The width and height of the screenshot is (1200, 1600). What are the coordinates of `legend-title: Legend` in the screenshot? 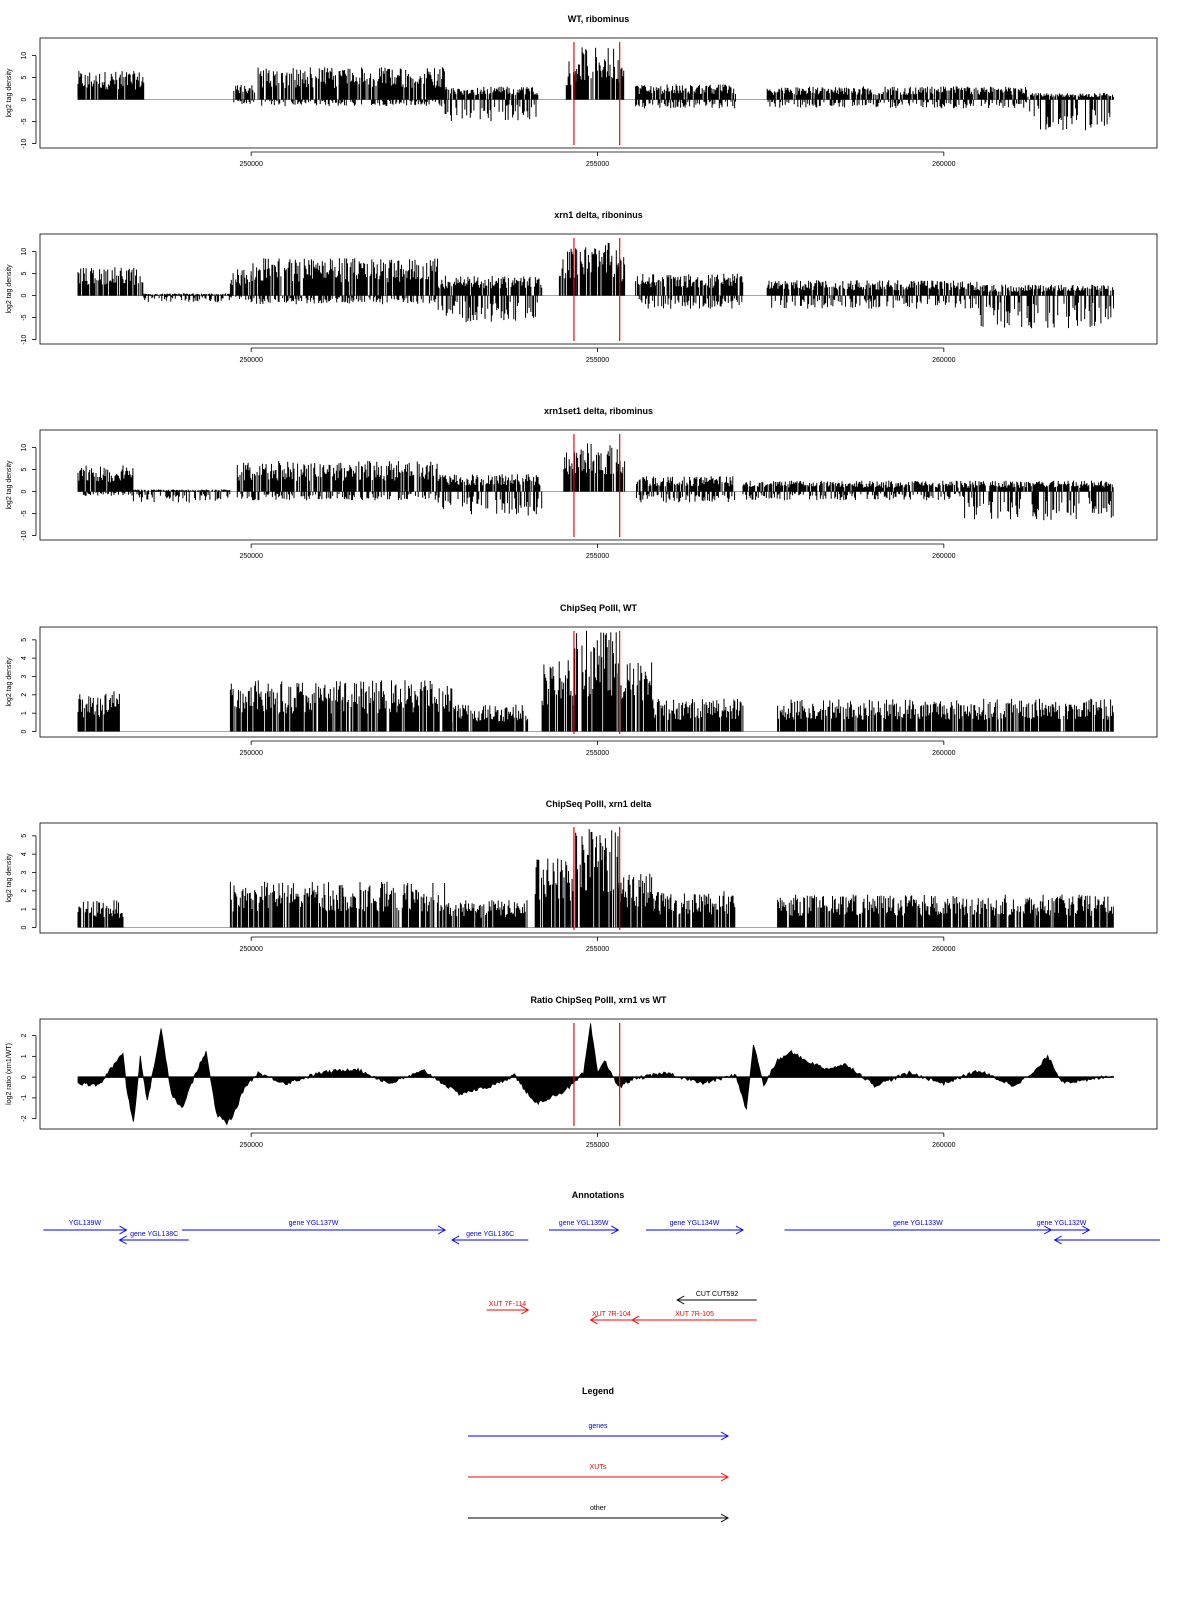 It's located at (598, 1391).